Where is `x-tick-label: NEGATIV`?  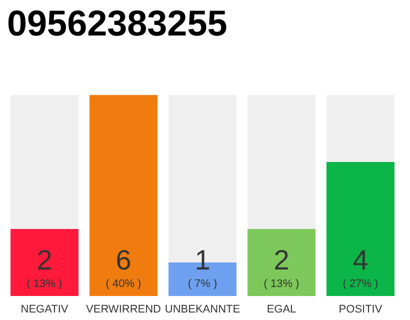 x-tick-label: NEGATIV is located at coordinates (44, 310).